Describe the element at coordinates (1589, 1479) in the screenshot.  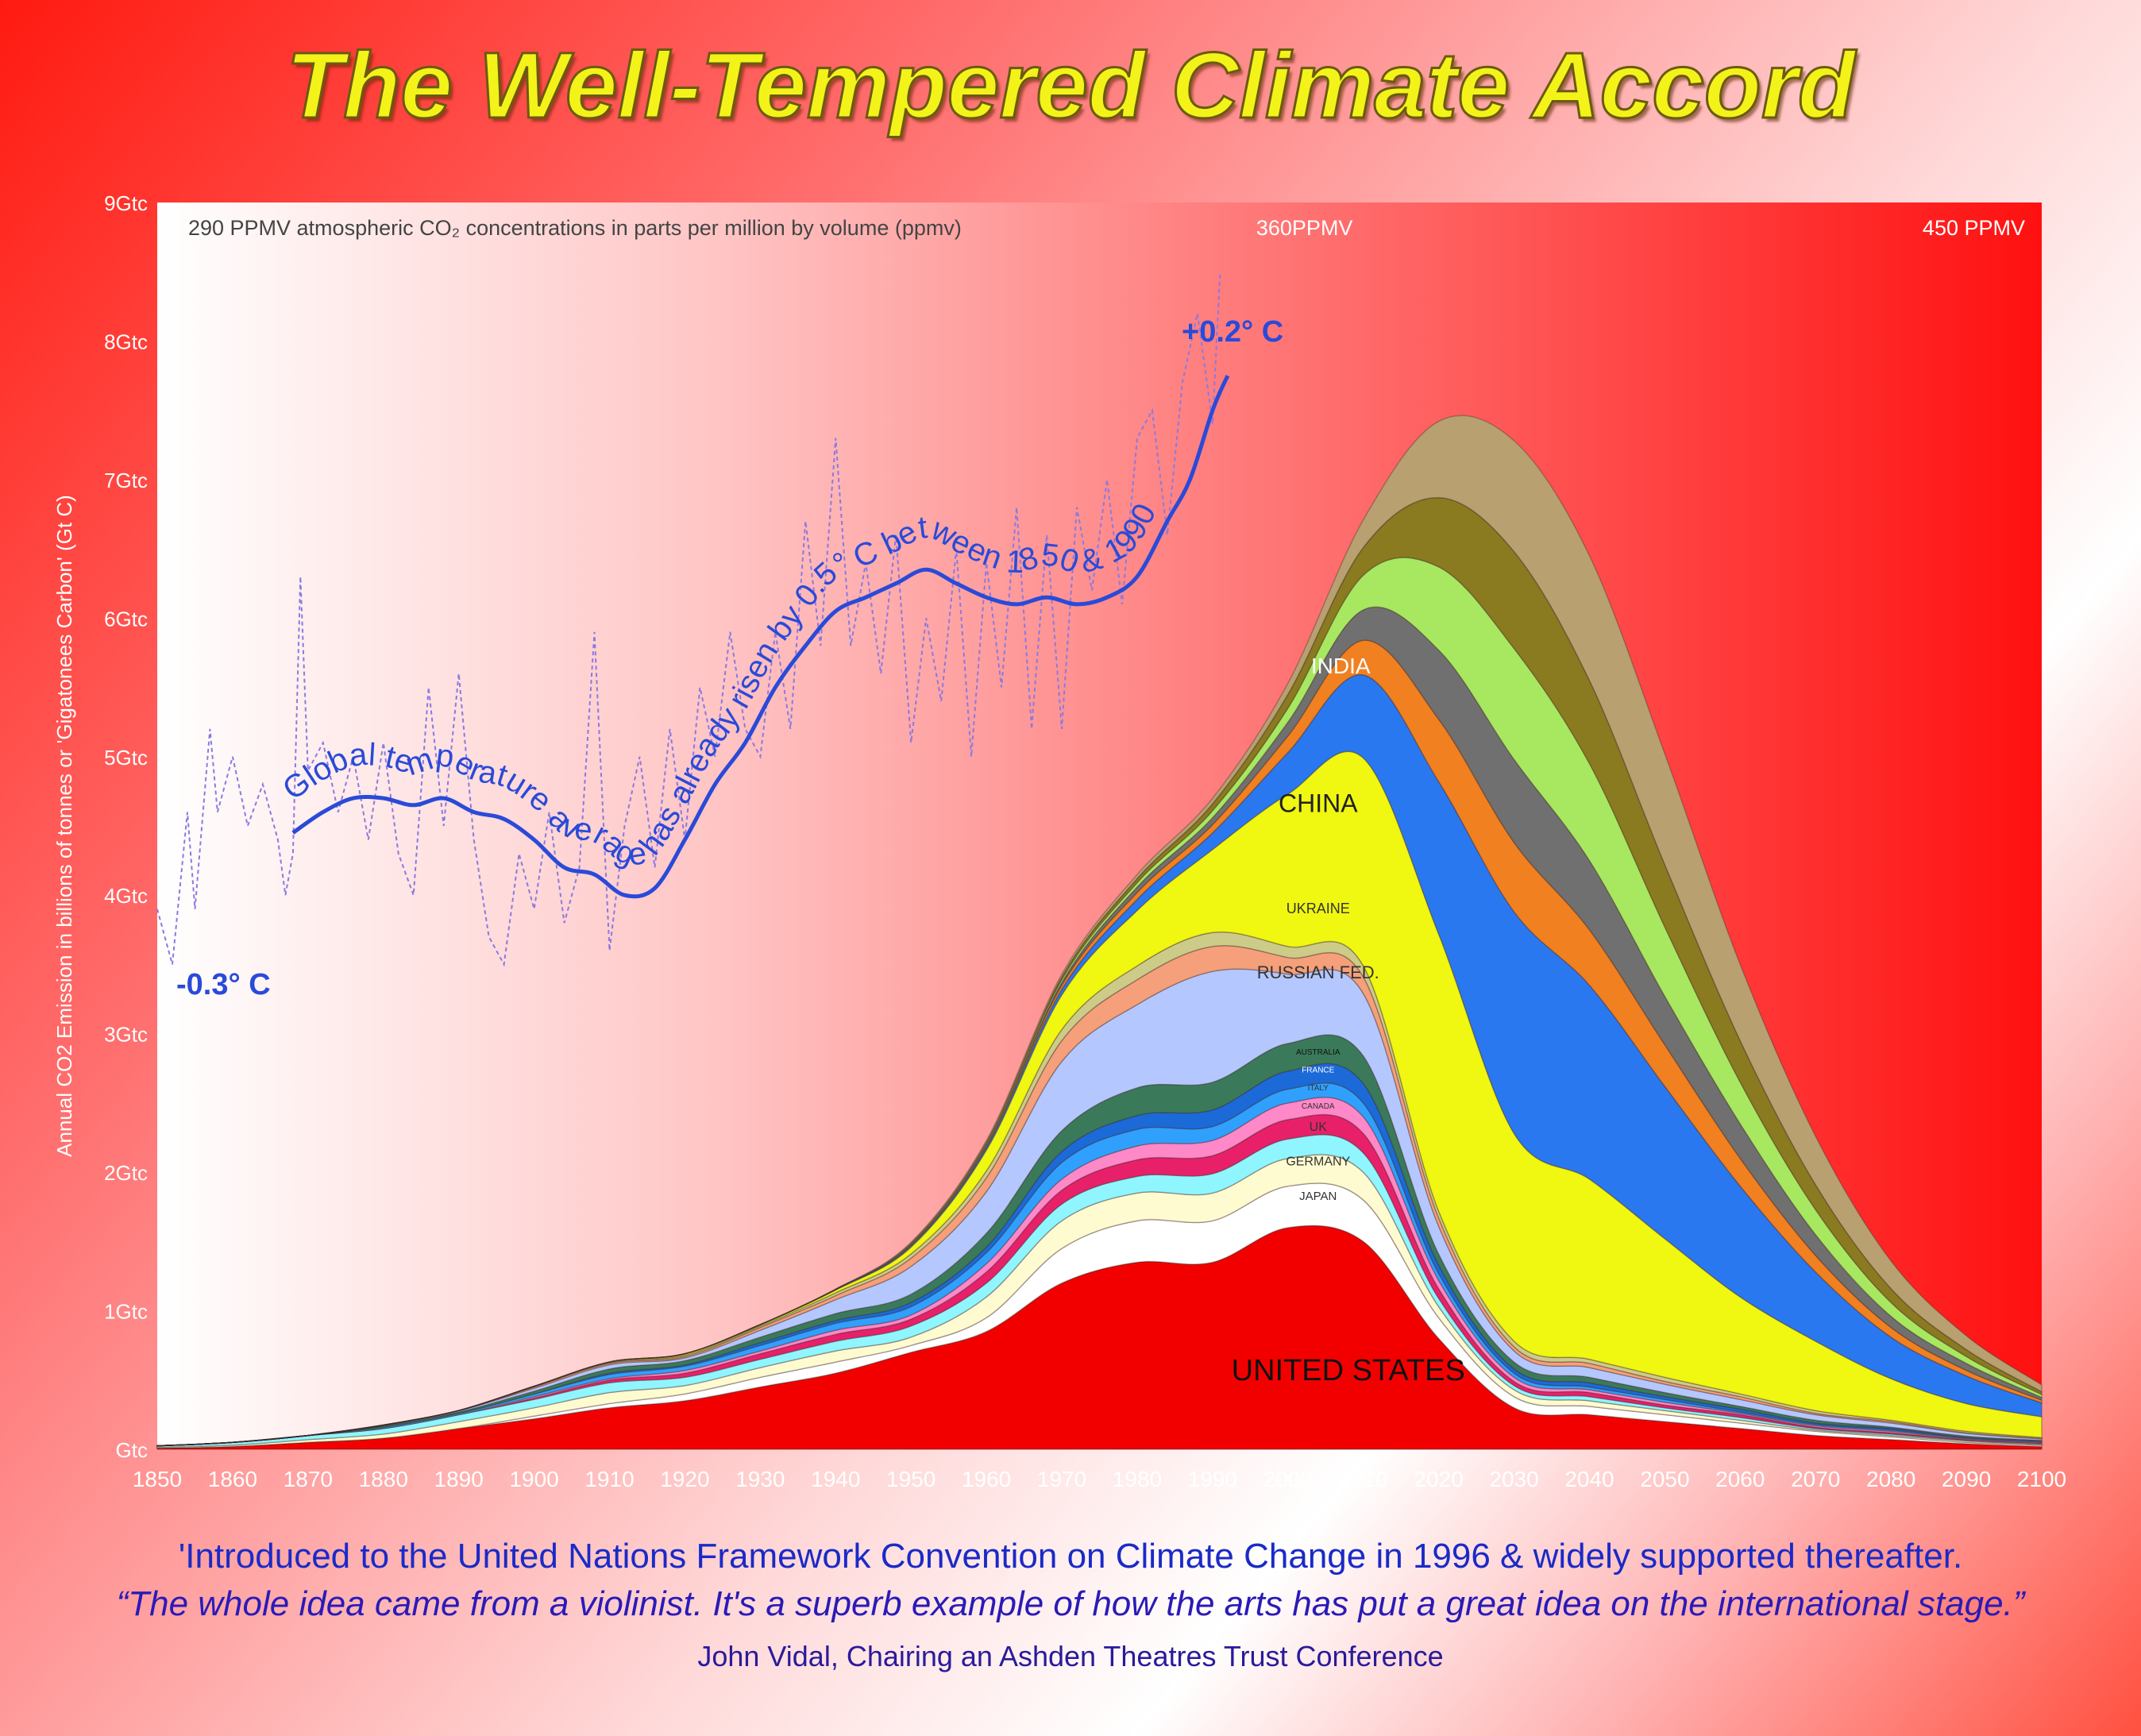
I see `x-tick-label: 2040` at that location.